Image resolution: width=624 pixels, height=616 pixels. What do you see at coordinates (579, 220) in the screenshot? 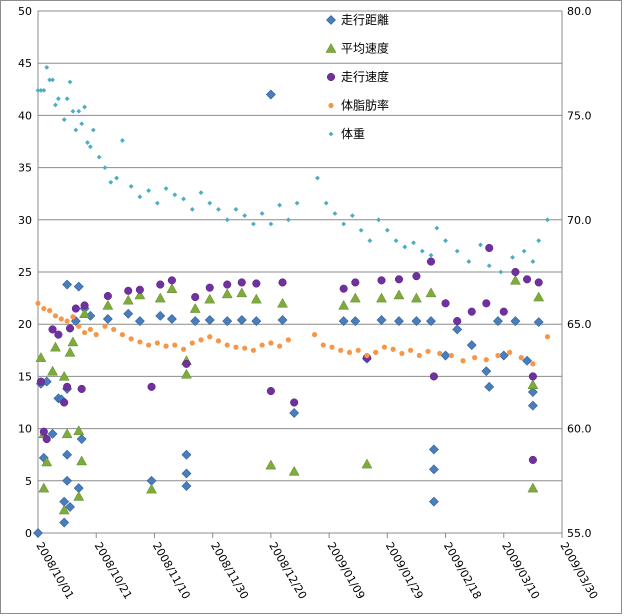
I see `right-tick-label: 70.0` at bounding box center [579, 220].